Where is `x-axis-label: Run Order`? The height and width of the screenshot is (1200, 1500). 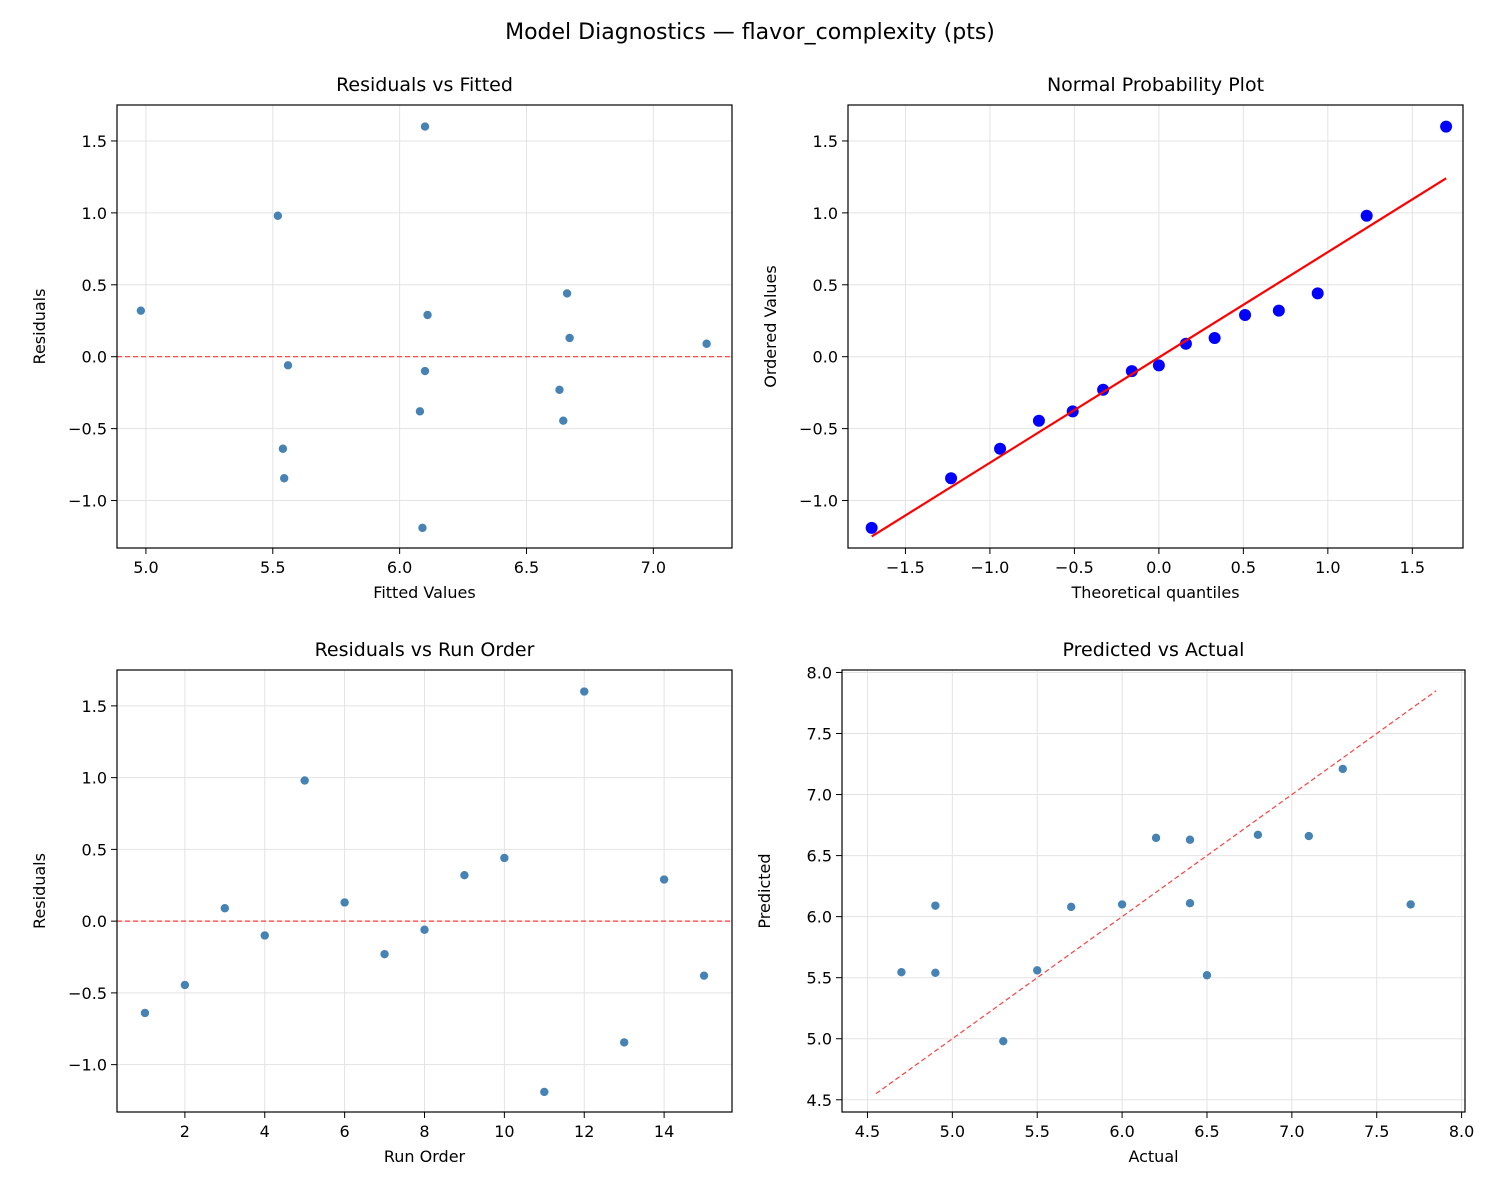 x-axis-label: Run Order is located at coordinates (425, 1156).